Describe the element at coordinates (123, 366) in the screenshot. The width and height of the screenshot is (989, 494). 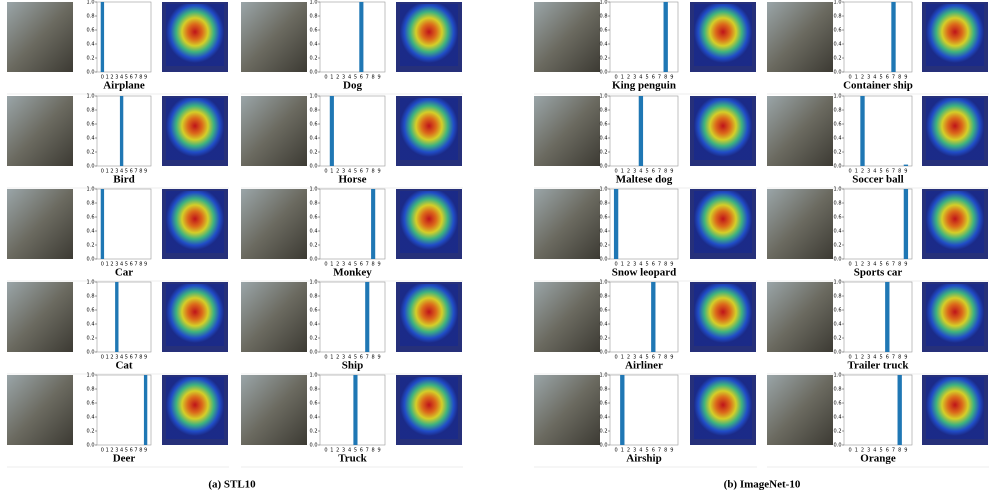
I see `item-label: Cat` at that location.